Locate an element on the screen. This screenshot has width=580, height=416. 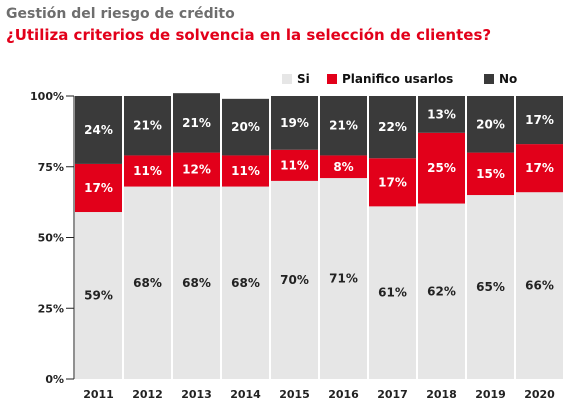
data-label: 12% is located at coordinates (196, 170).